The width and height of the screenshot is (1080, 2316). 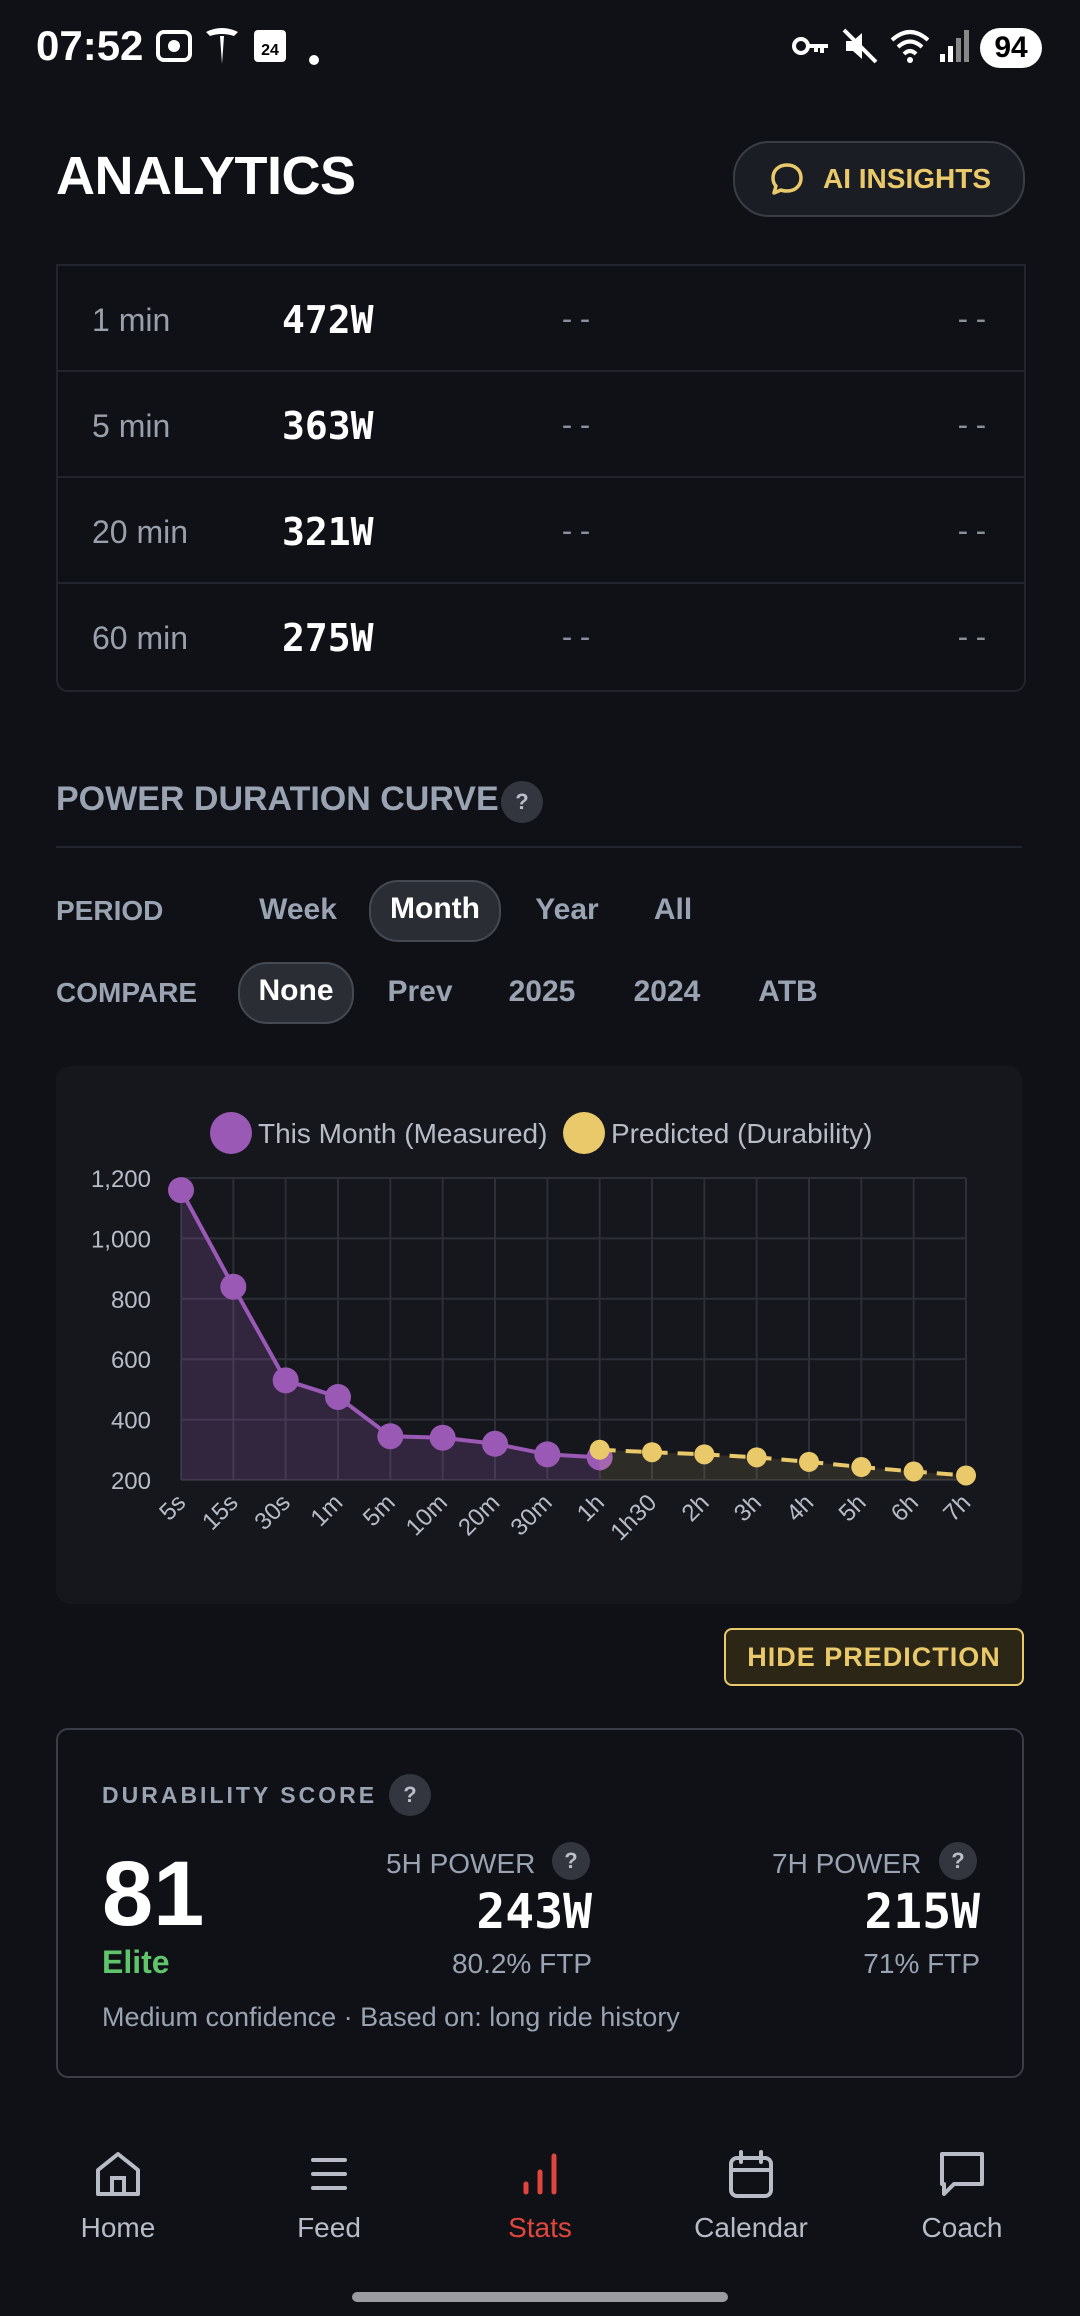 I want to click on section-divider, so click(x=539, y=847).